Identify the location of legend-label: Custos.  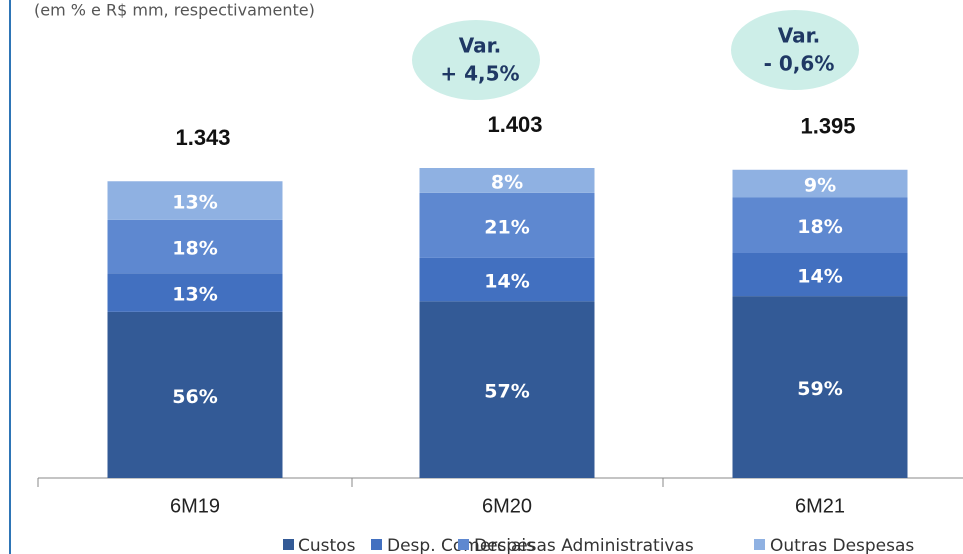
(327, 545).